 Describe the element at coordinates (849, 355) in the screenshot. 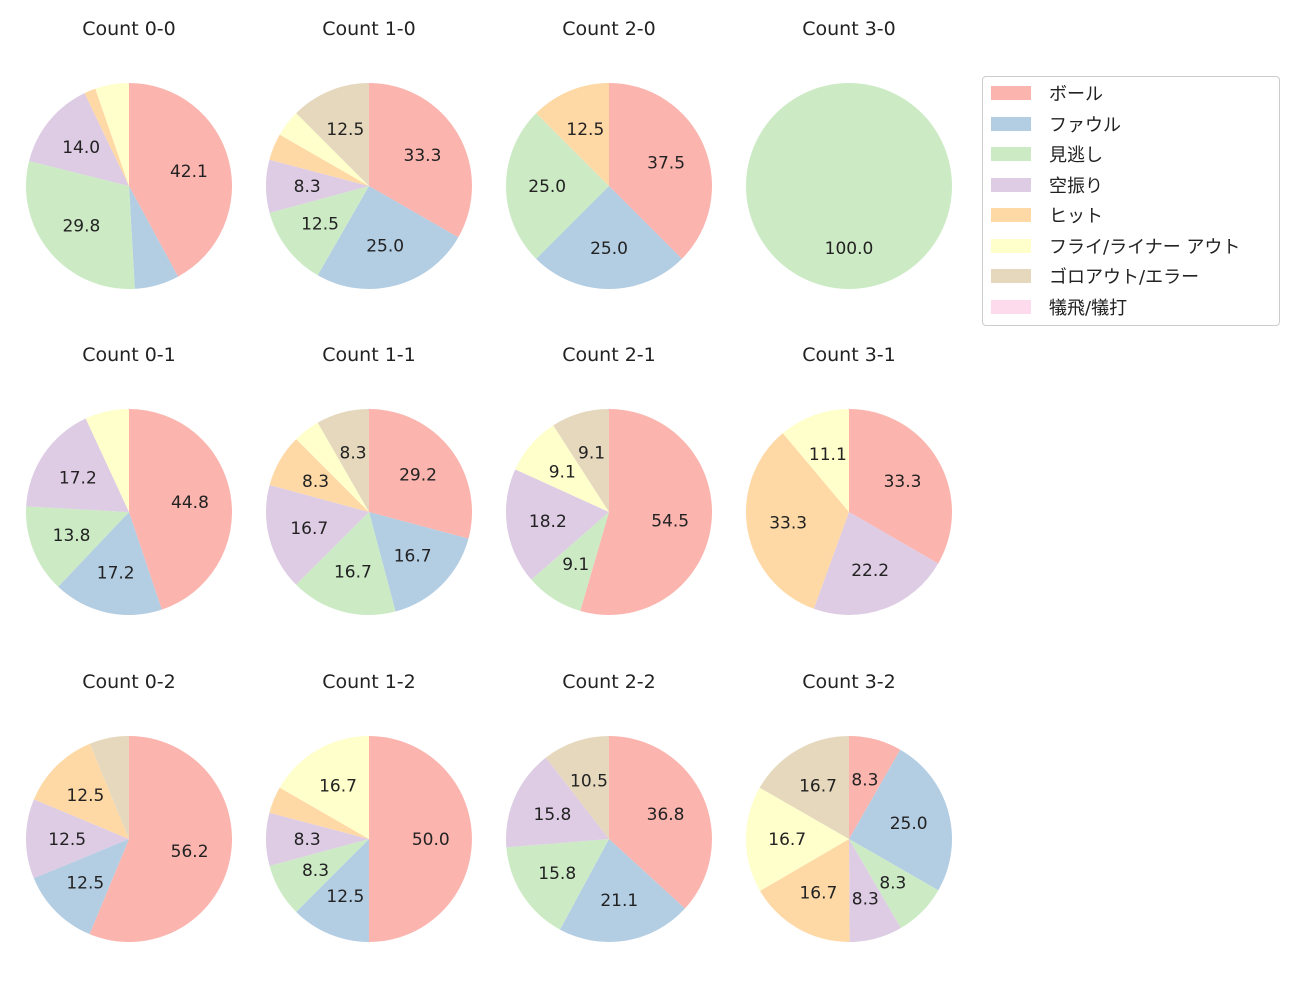

I see `pie-title: Count 3-1` at that location.